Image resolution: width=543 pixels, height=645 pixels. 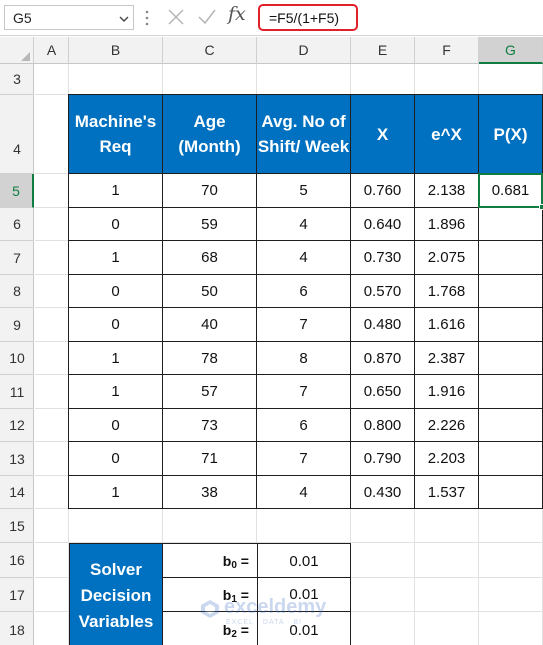 What do you see at coordinates (176, 17) in the screenshot?
I see `cancel-icon` at bounding box center [176, 17].